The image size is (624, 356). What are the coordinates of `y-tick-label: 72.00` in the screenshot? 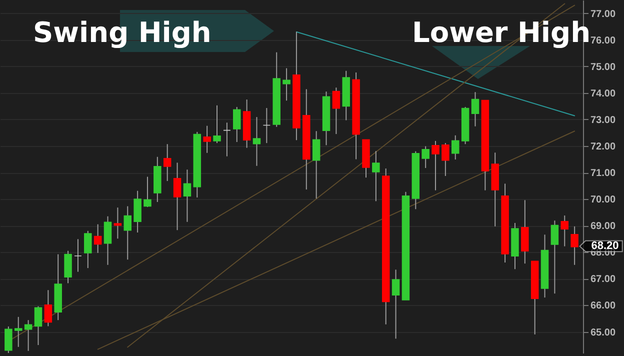 It's located at (603, 146).